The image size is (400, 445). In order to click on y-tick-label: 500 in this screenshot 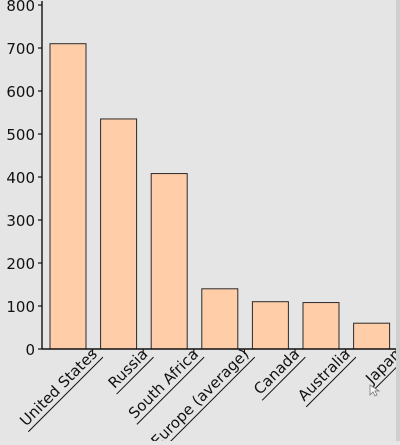, I will do `click(20, 135)`.